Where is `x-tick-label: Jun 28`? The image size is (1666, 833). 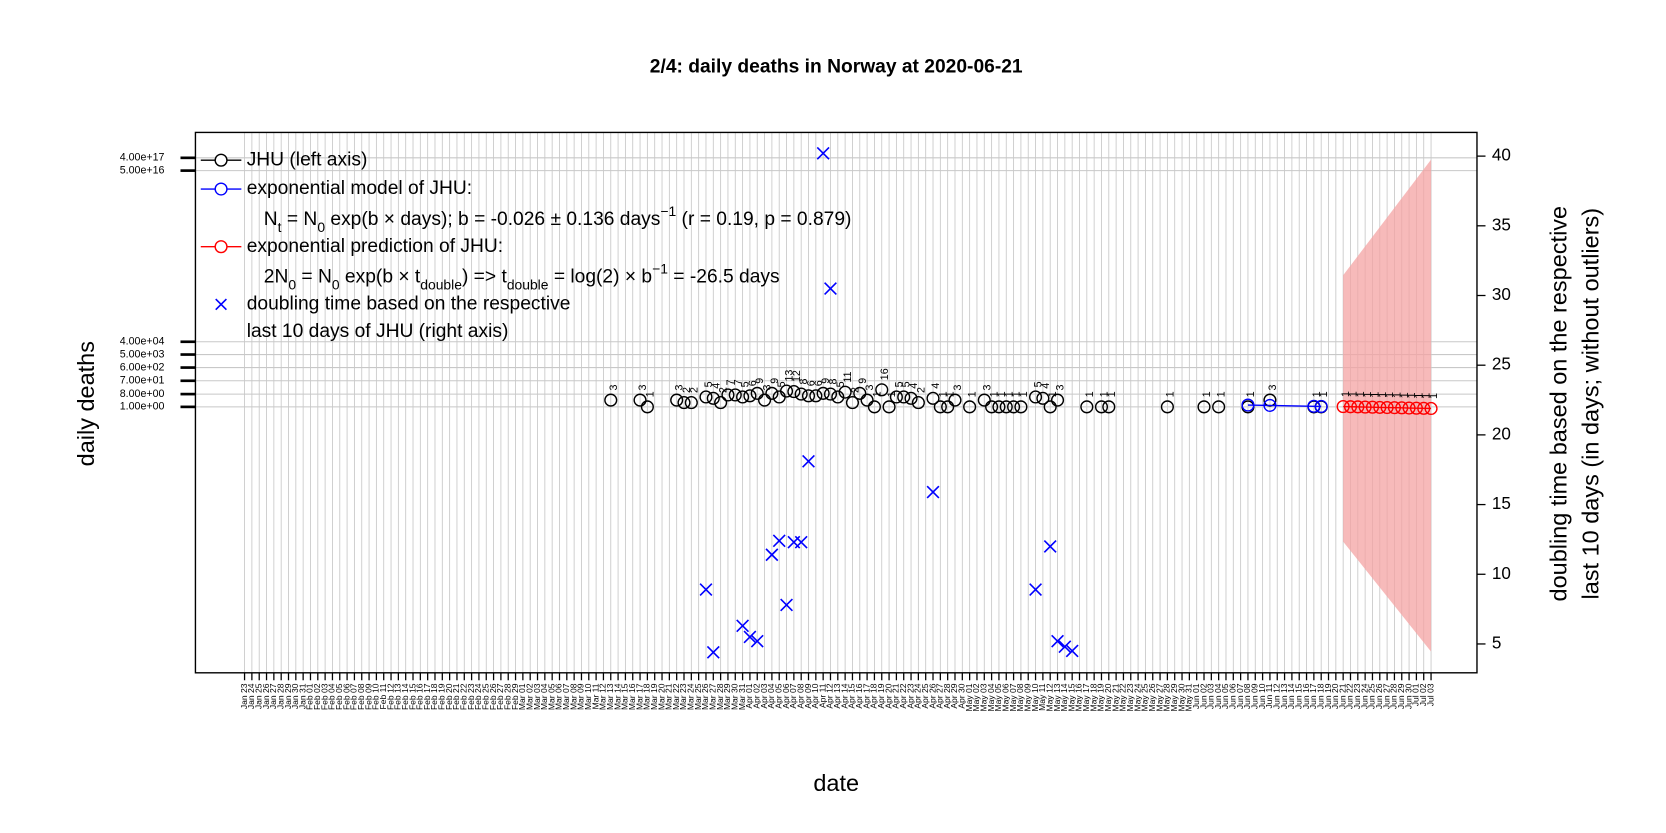
x-tick-label: Jun 28 is located at coordinates (1394, 696).